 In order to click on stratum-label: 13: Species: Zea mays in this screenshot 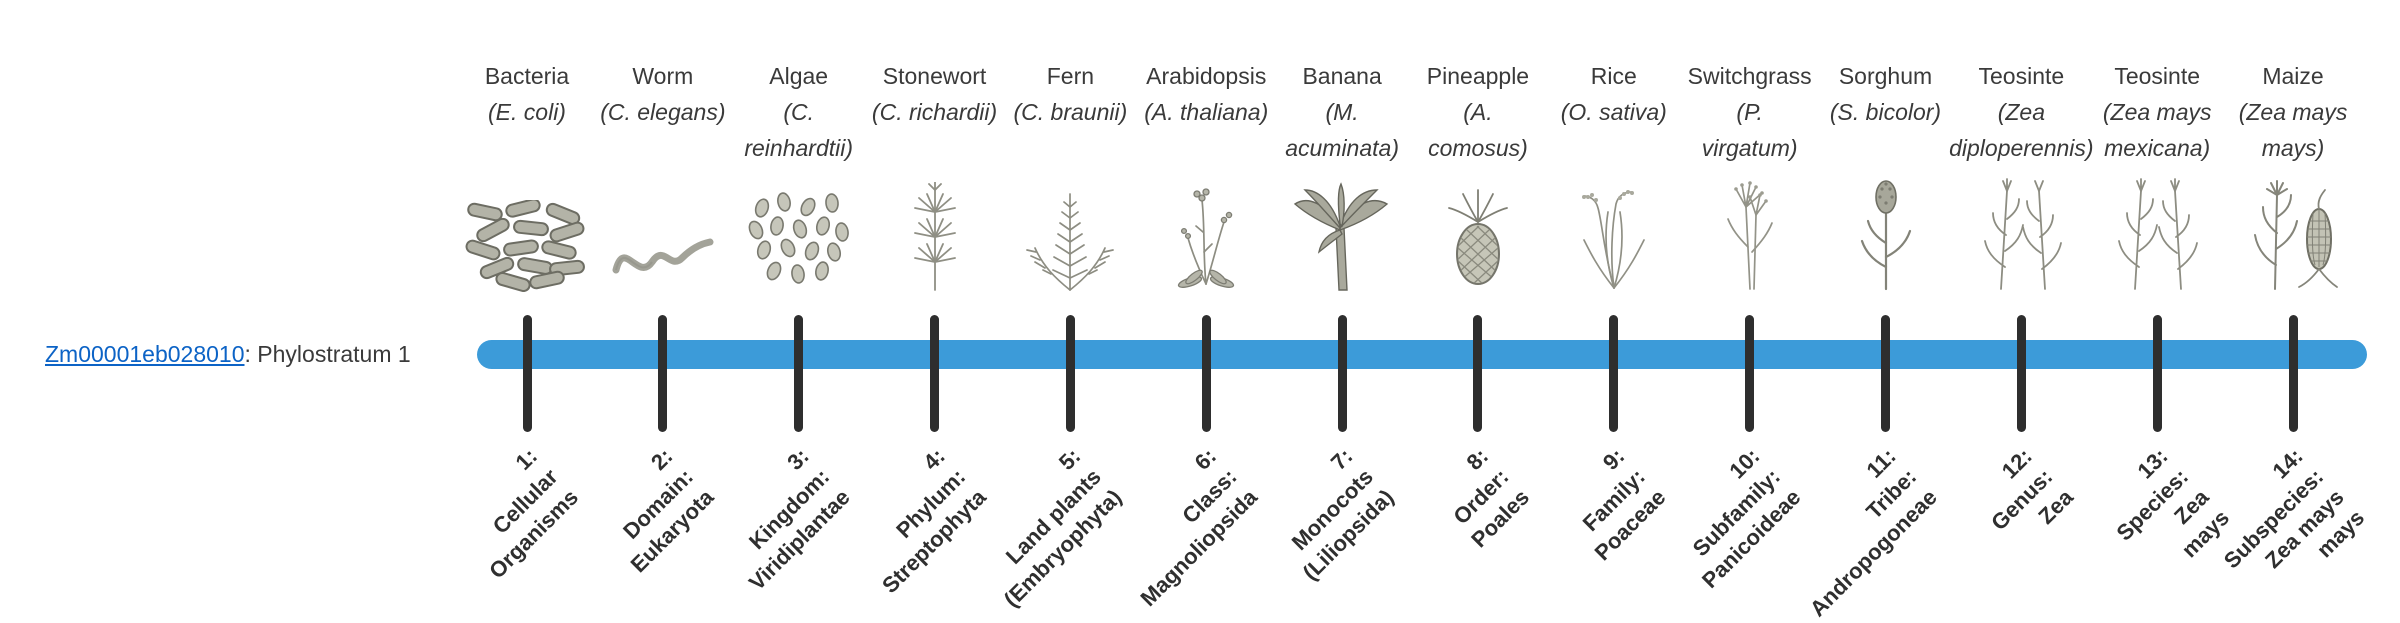, I will do `click(2162, 515)`.